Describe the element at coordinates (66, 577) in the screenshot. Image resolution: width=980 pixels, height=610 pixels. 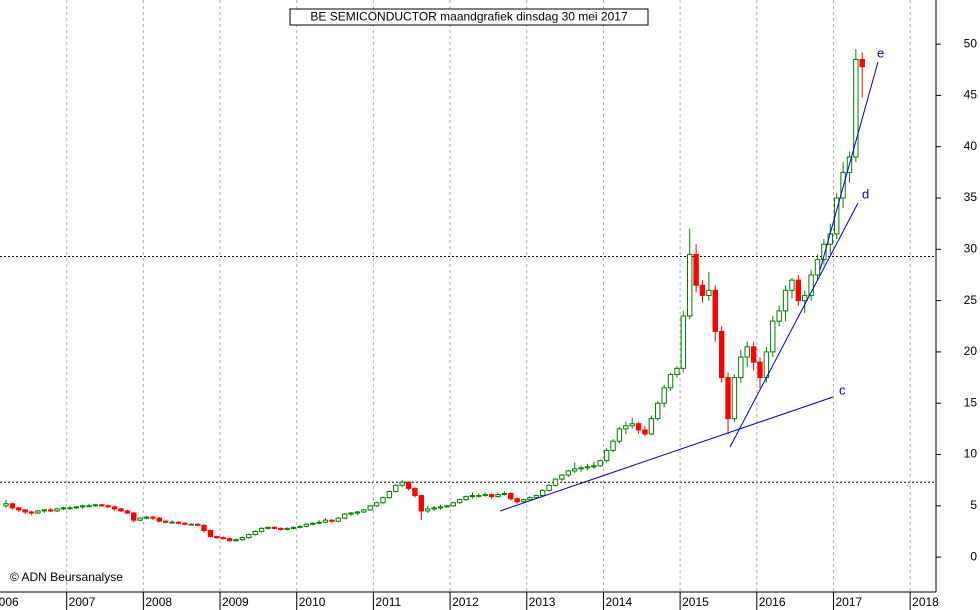
I see `credit: © ADN Beursanalyse` at that location.